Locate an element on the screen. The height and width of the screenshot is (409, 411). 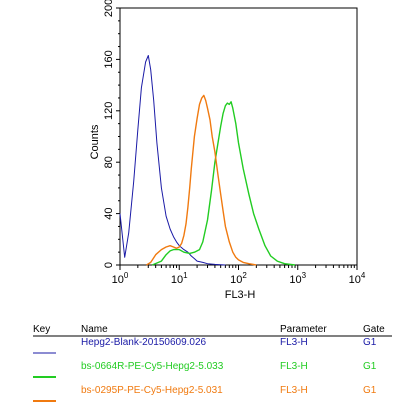
legend-name: bs-0664R-PE-Cy5-Hepg2-5.033 is located at coordinates (152, 366).